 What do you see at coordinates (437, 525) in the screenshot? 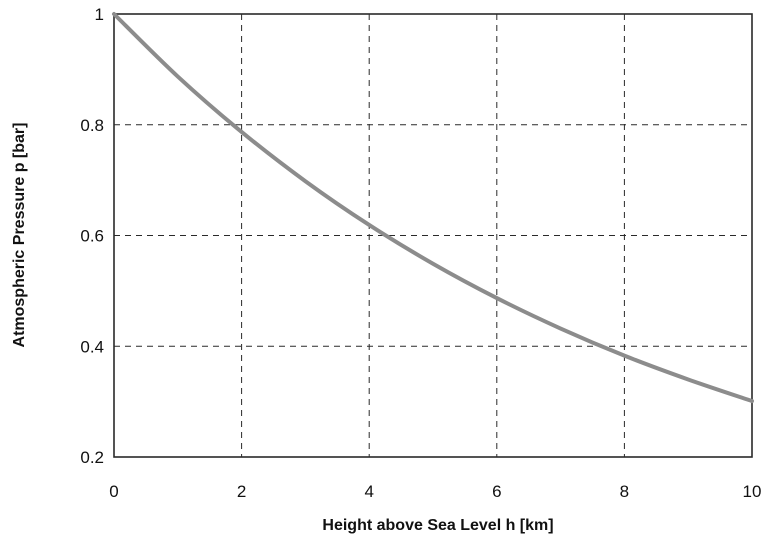
I see `x-axis-label: Height above Sea Level h [km]` at bounding box center [437, 525].